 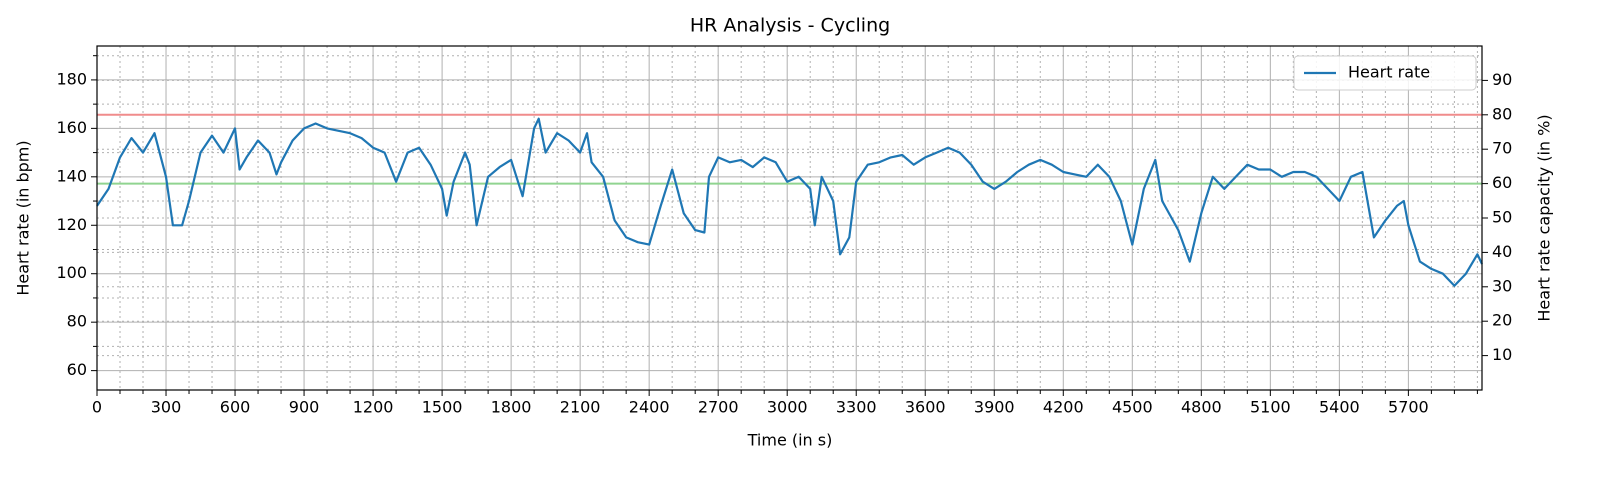 I want to click on y2-tick-label: 20, so click(x=1502, y=320).